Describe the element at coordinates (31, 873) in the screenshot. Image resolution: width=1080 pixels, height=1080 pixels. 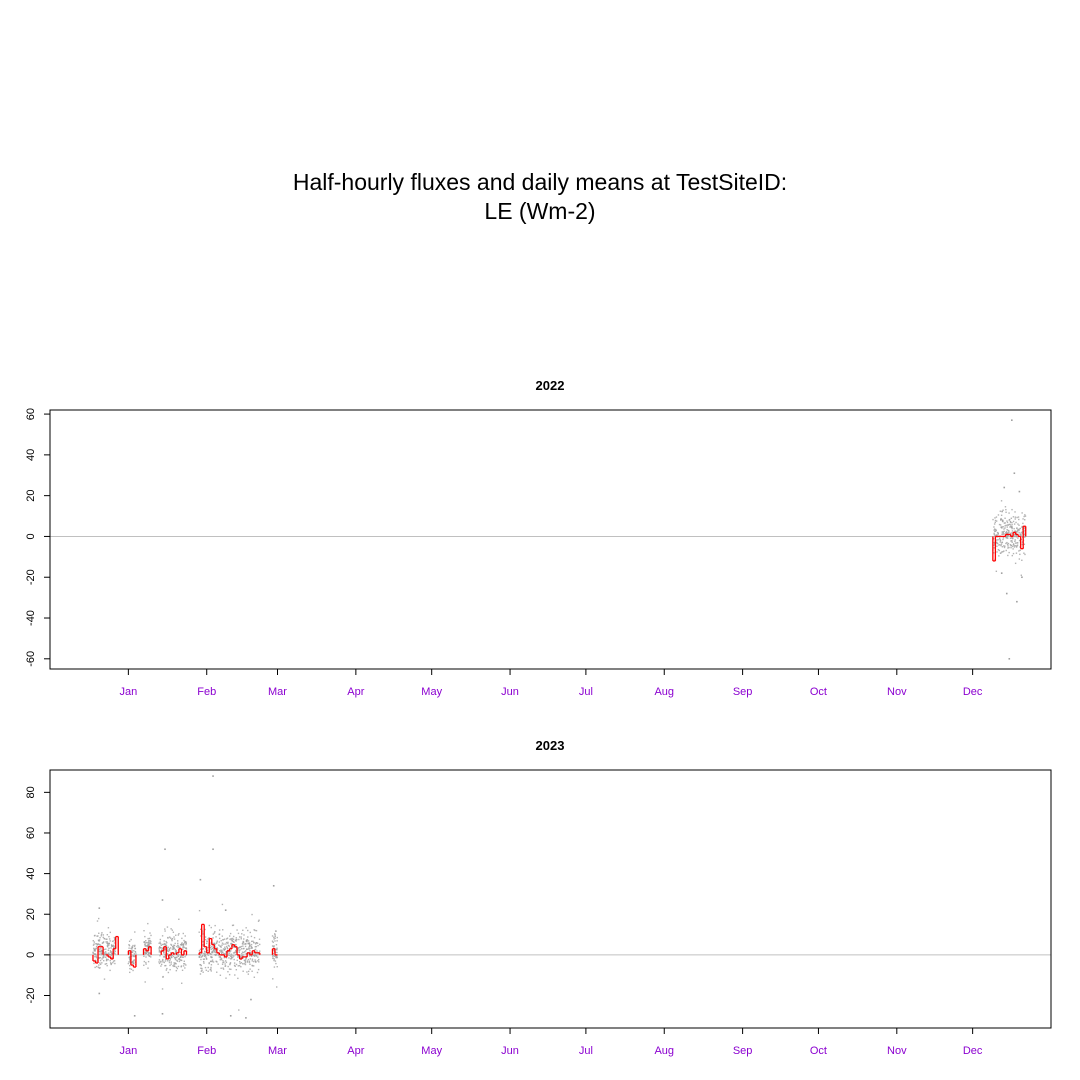
I see `y-tick-label: 40` at that location.